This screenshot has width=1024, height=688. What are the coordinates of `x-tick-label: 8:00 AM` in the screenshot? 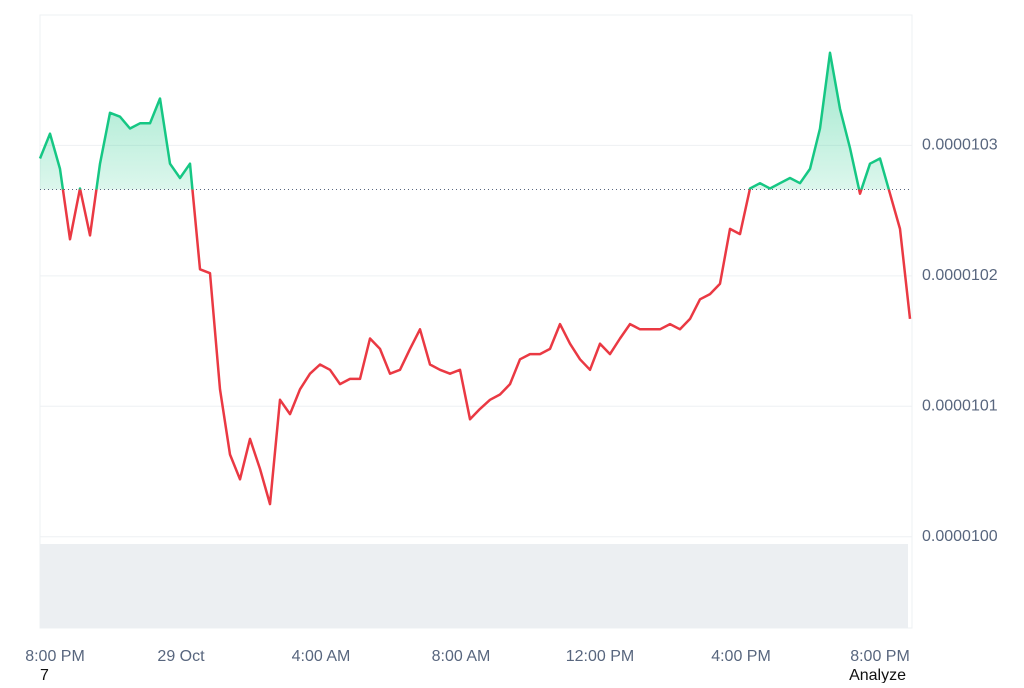 It's located at (461, 656).